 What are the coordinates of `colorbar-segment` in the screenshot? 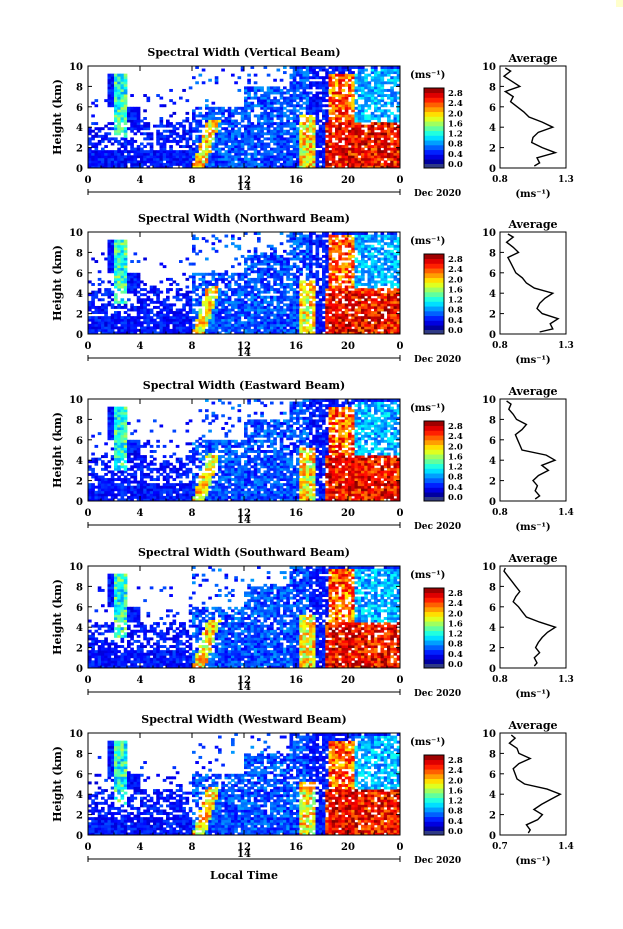 It's located at (434, 314).